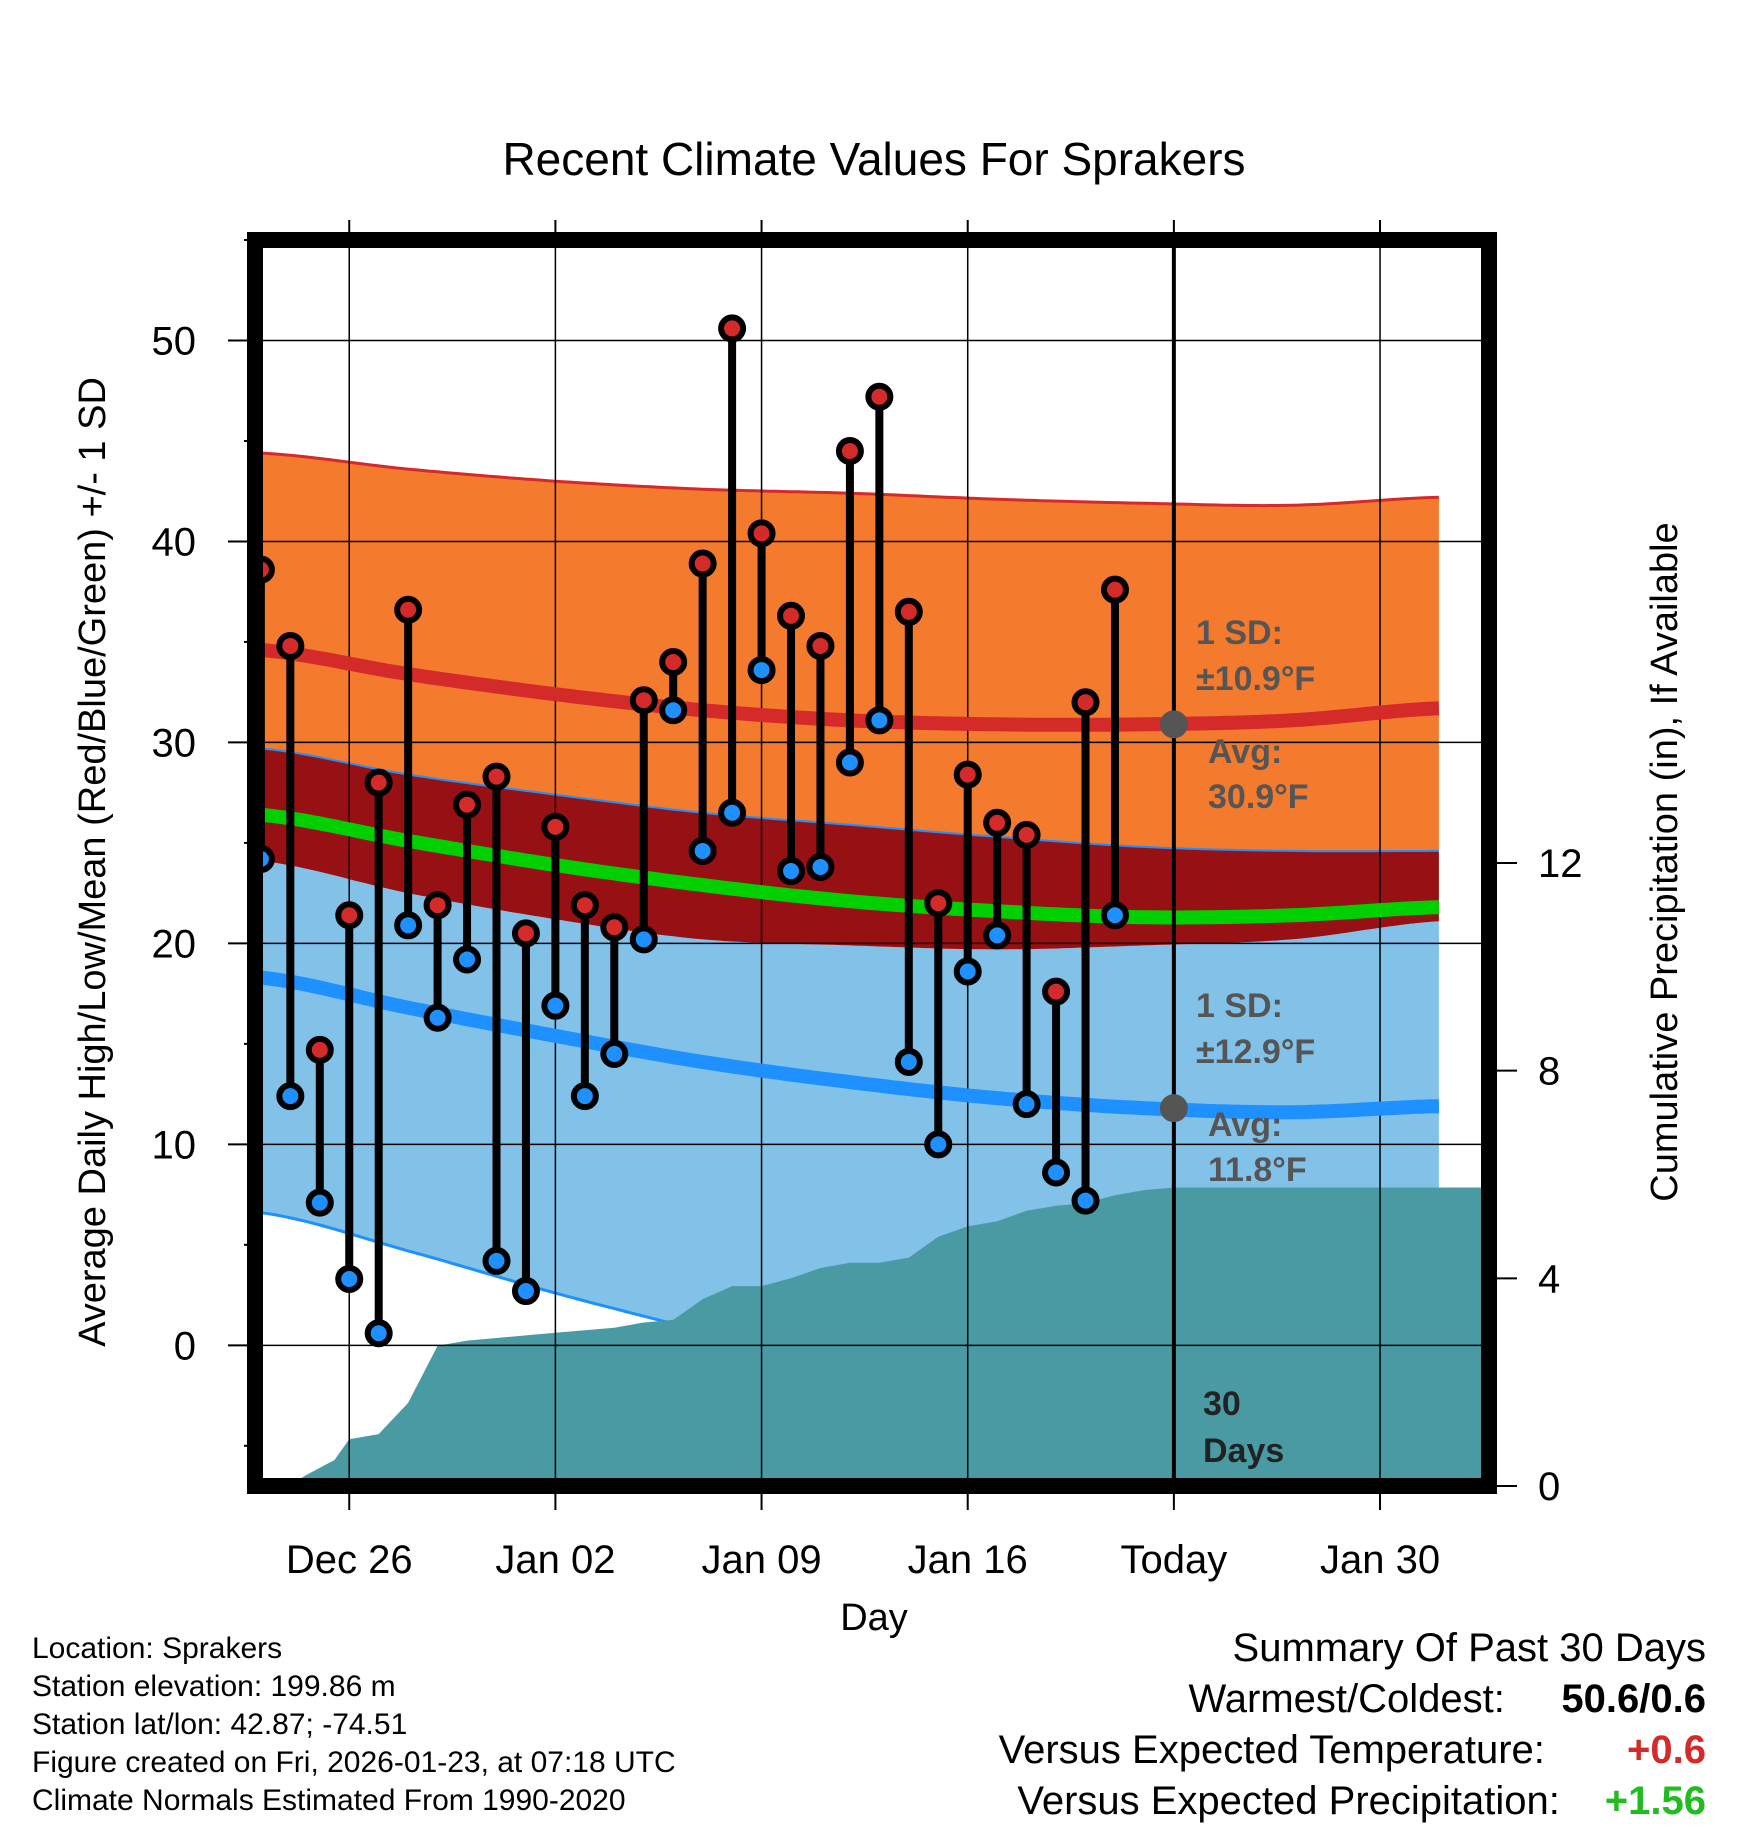  What do you see at coordinates (1288, 1801) in the screenshot?
I see `precip-anomaly-label: Versus Expected Precipitation:` at bounding box center [1288, 1801].